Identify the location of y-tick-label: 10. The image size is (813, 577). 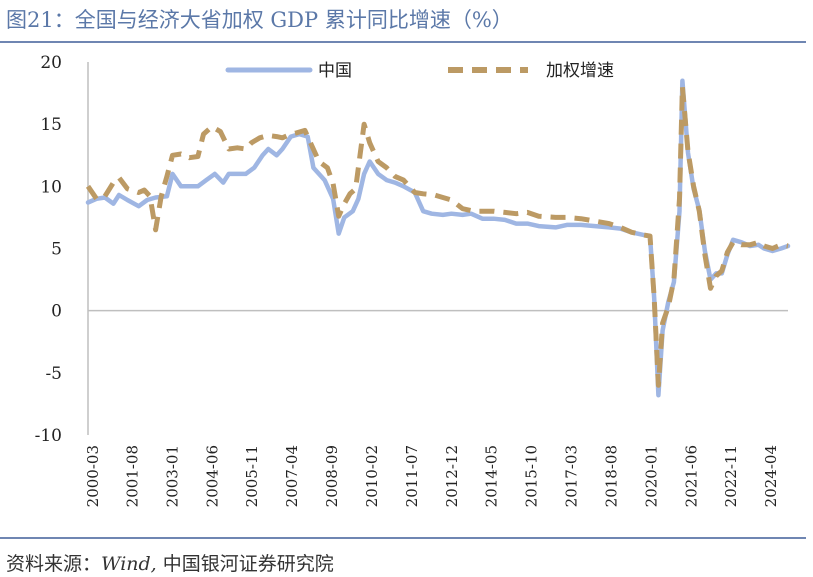
(51, 187).